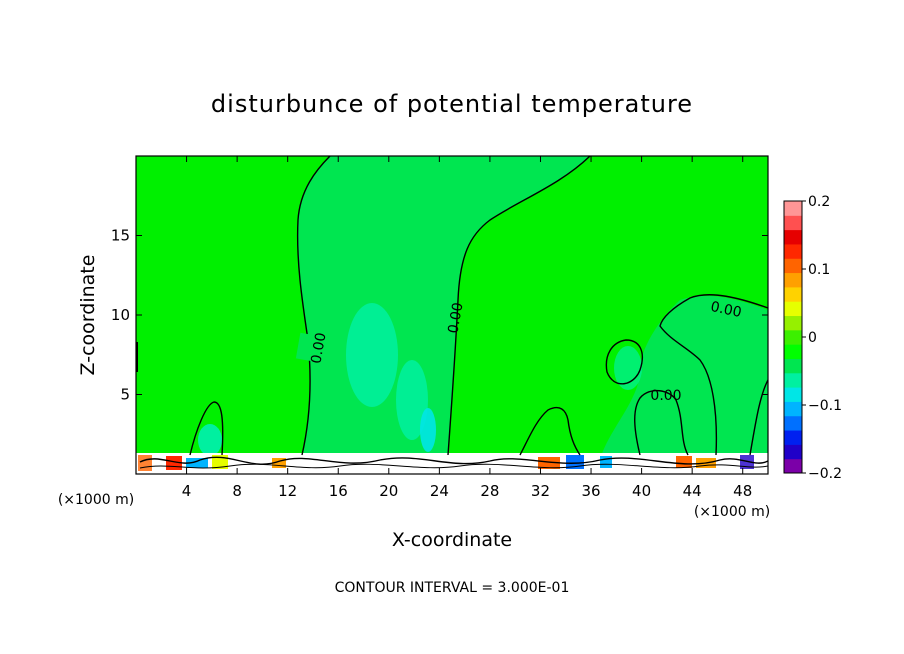 This screenshot has height=654, width=904. I want to click on y-tick-label: 5, so click(125, 395).